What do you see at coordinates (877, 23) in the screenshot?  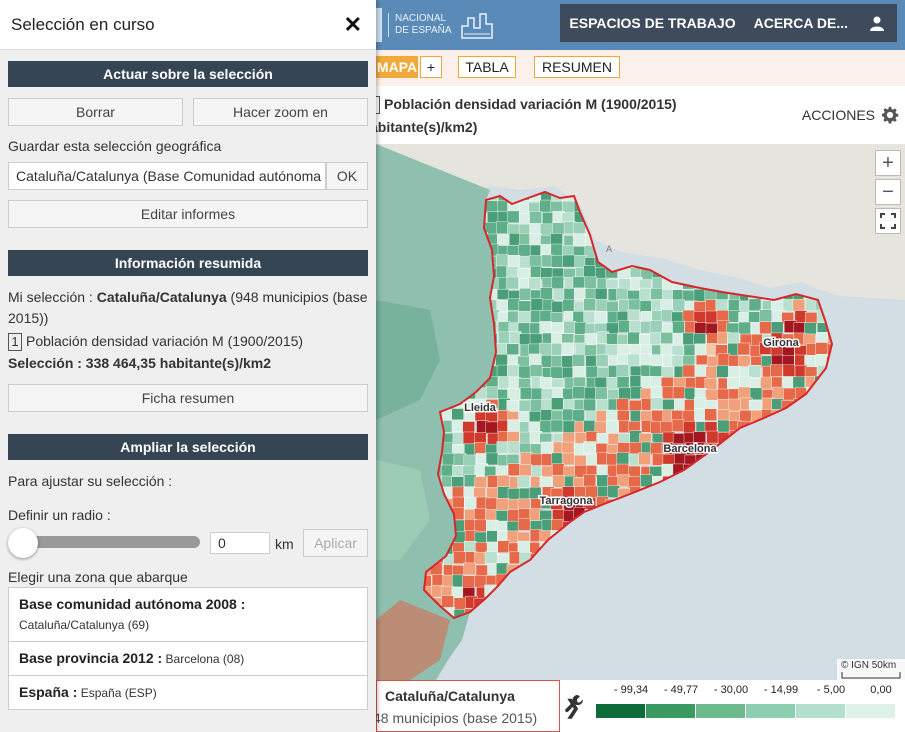 I see `user-icon` at bounding box center [877, 23].